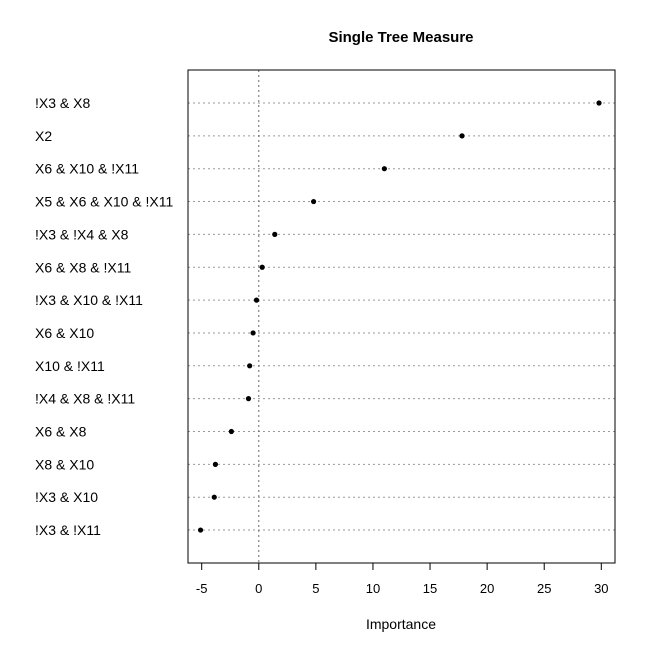  I want to click on category-label: X5 & X6 & X10 & !X11, so click(104, 202).